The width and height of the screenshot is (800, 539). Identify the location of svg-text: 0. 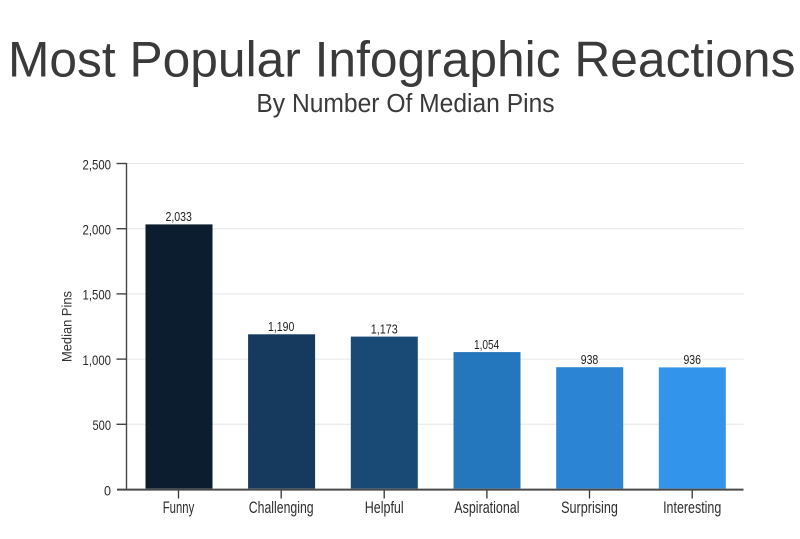
(107, 490).